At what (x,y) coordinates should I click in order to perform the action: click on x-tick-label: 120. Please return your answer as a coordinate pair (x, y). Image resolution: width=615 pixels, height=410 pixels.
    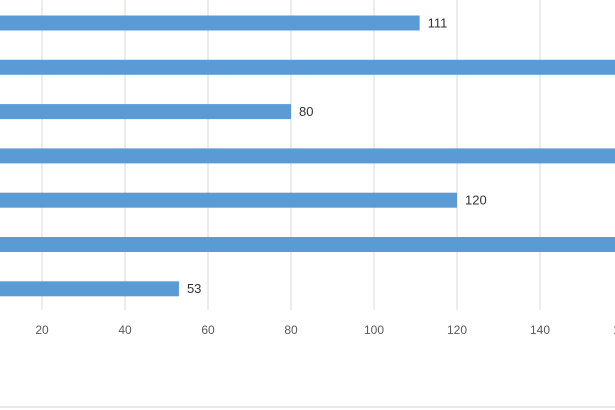
    Looking at the image, I should click on (457, 330).